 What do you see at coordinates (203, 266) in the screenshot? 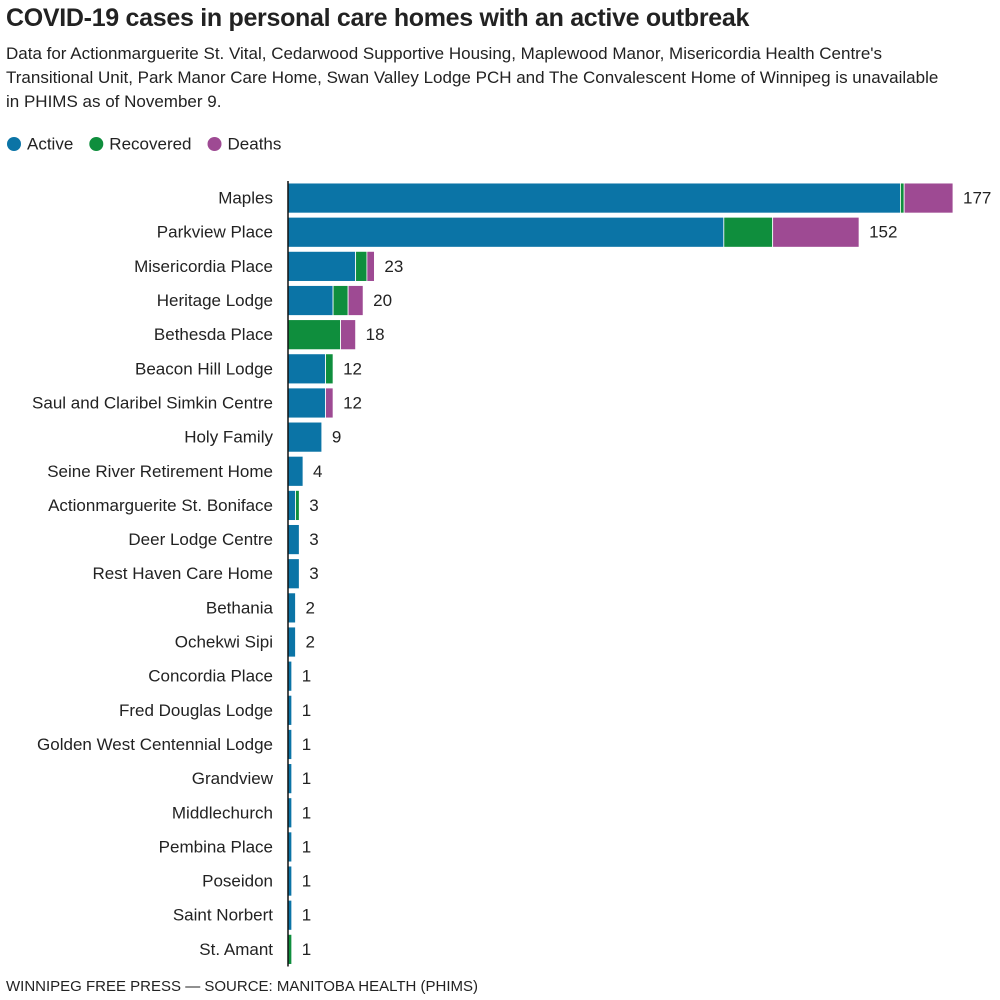
I see `y-tick-label: Misericordia Place` at bounding box center [203, 266].